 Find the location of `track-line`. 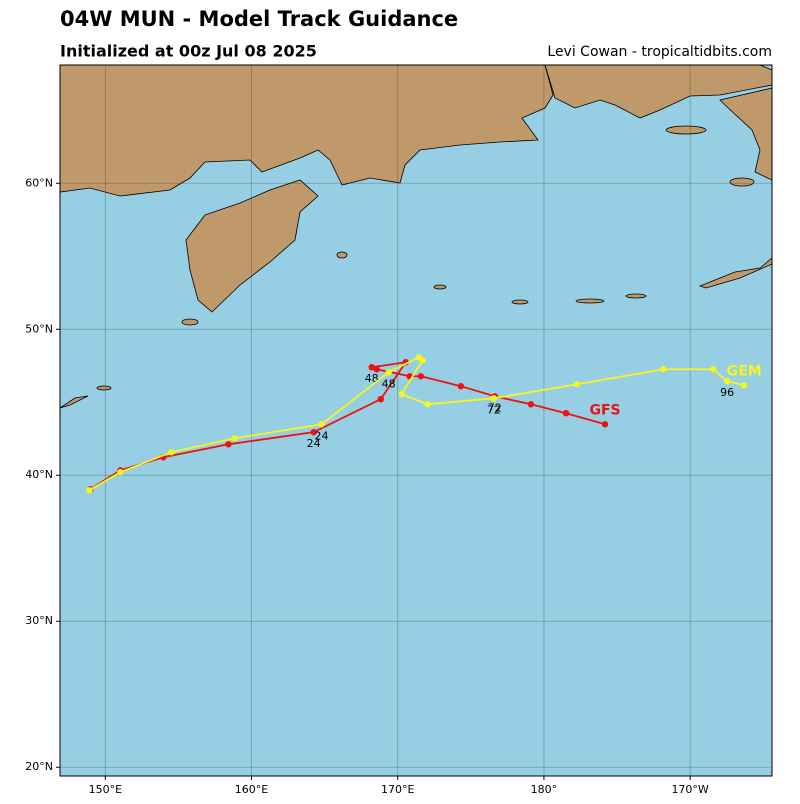

track-line is located at coordinates (416, 424).